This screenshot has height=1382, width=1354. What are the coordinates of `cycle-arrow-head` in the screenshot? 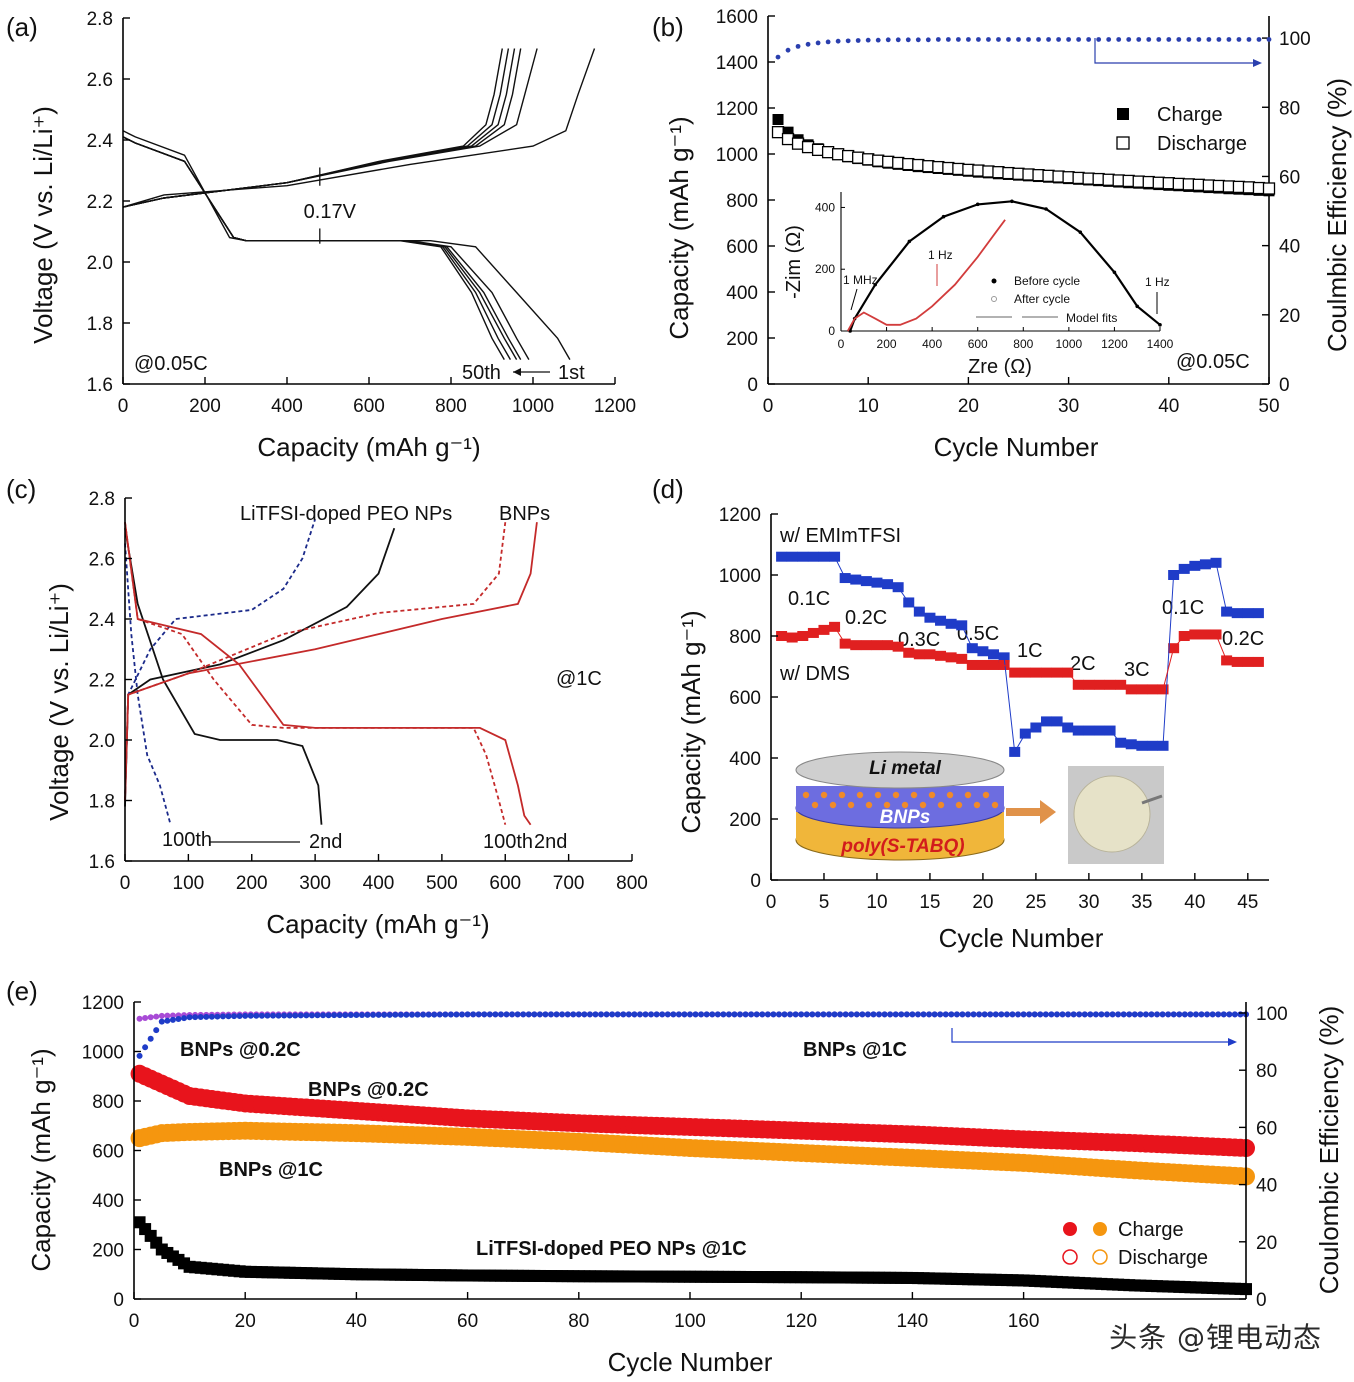 It's located at (517, 372).